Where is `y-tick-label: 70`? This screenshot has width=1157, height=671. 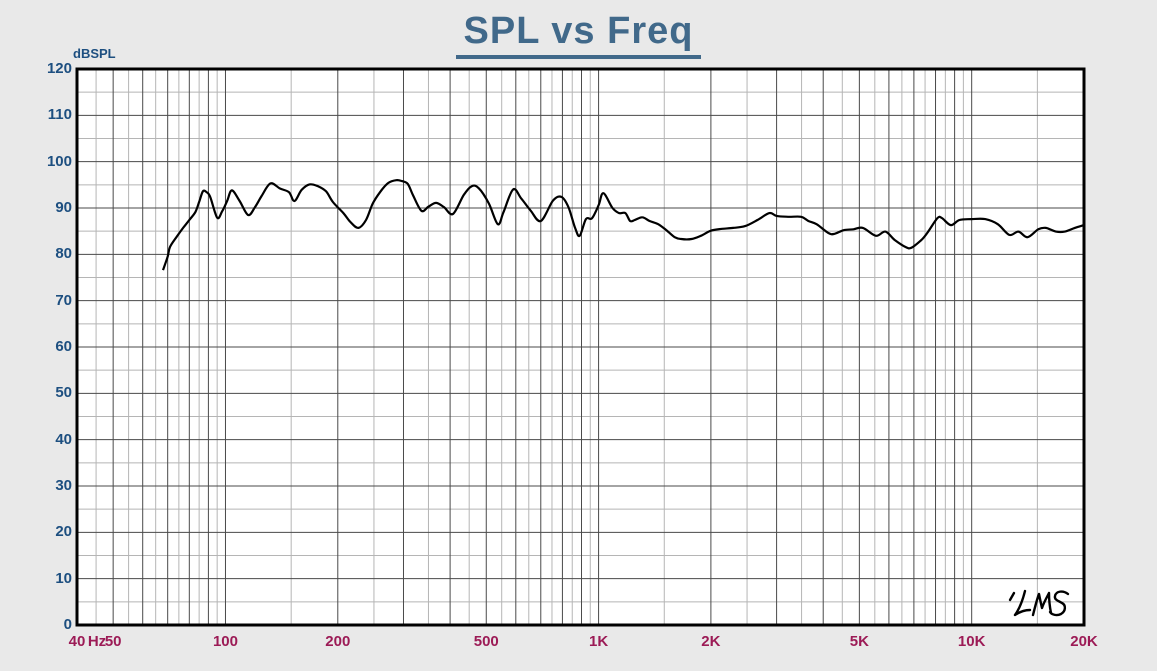
y-tick-label: 70 is located at coordinates (63, 300).